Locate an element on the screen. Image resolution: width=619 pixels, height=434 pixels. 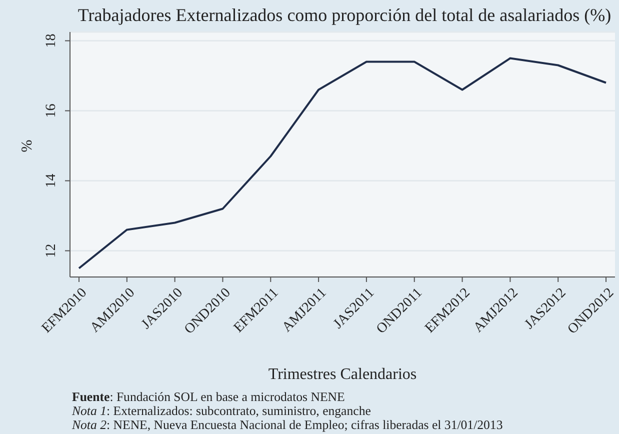
y-tick-label: 12 is located at coordinates (51, 251).